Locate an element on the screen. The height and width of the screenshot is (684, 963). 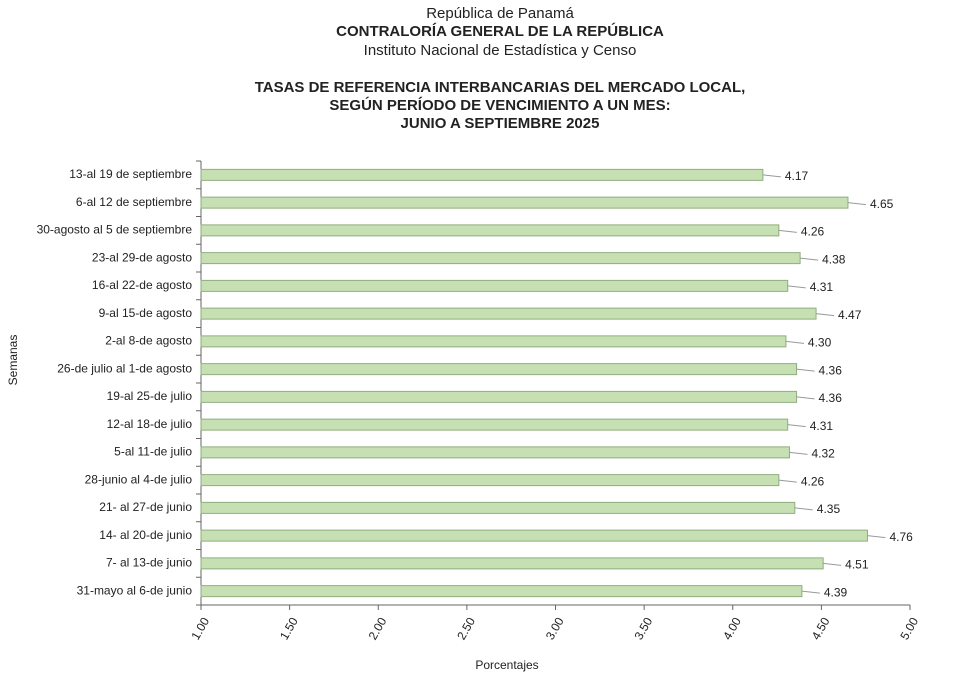
data-label: 4.32 is located at coordinates (823, 454).